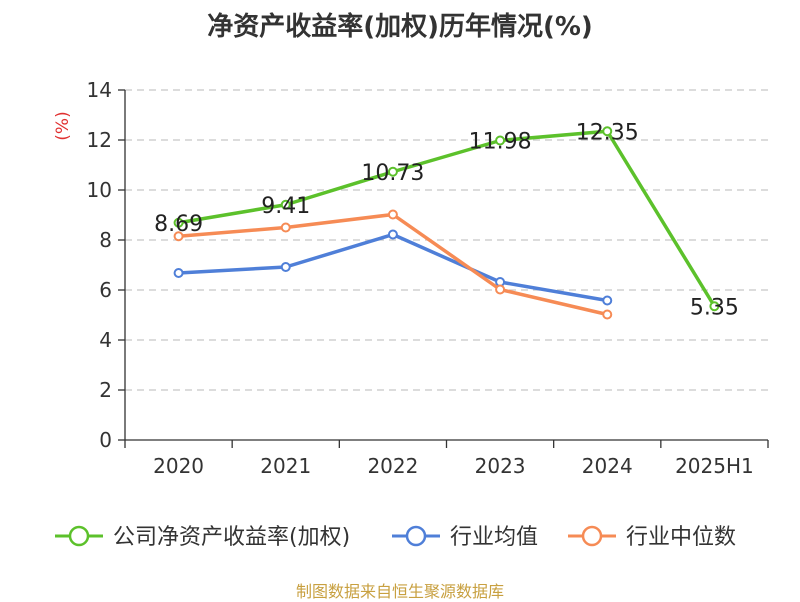  Describe the element at coordinates (395, 537) in the screenshot. I see `legend: 公司净资产收益率(加权) 行业均值 行业中位数` at that location.